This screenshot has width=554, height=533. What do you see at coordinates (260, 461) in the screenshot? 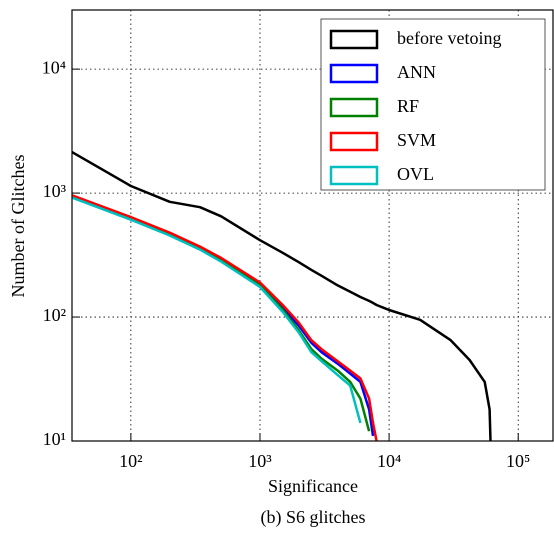
I see `x-tick-label: 10³` at bounding box center [260, 461].